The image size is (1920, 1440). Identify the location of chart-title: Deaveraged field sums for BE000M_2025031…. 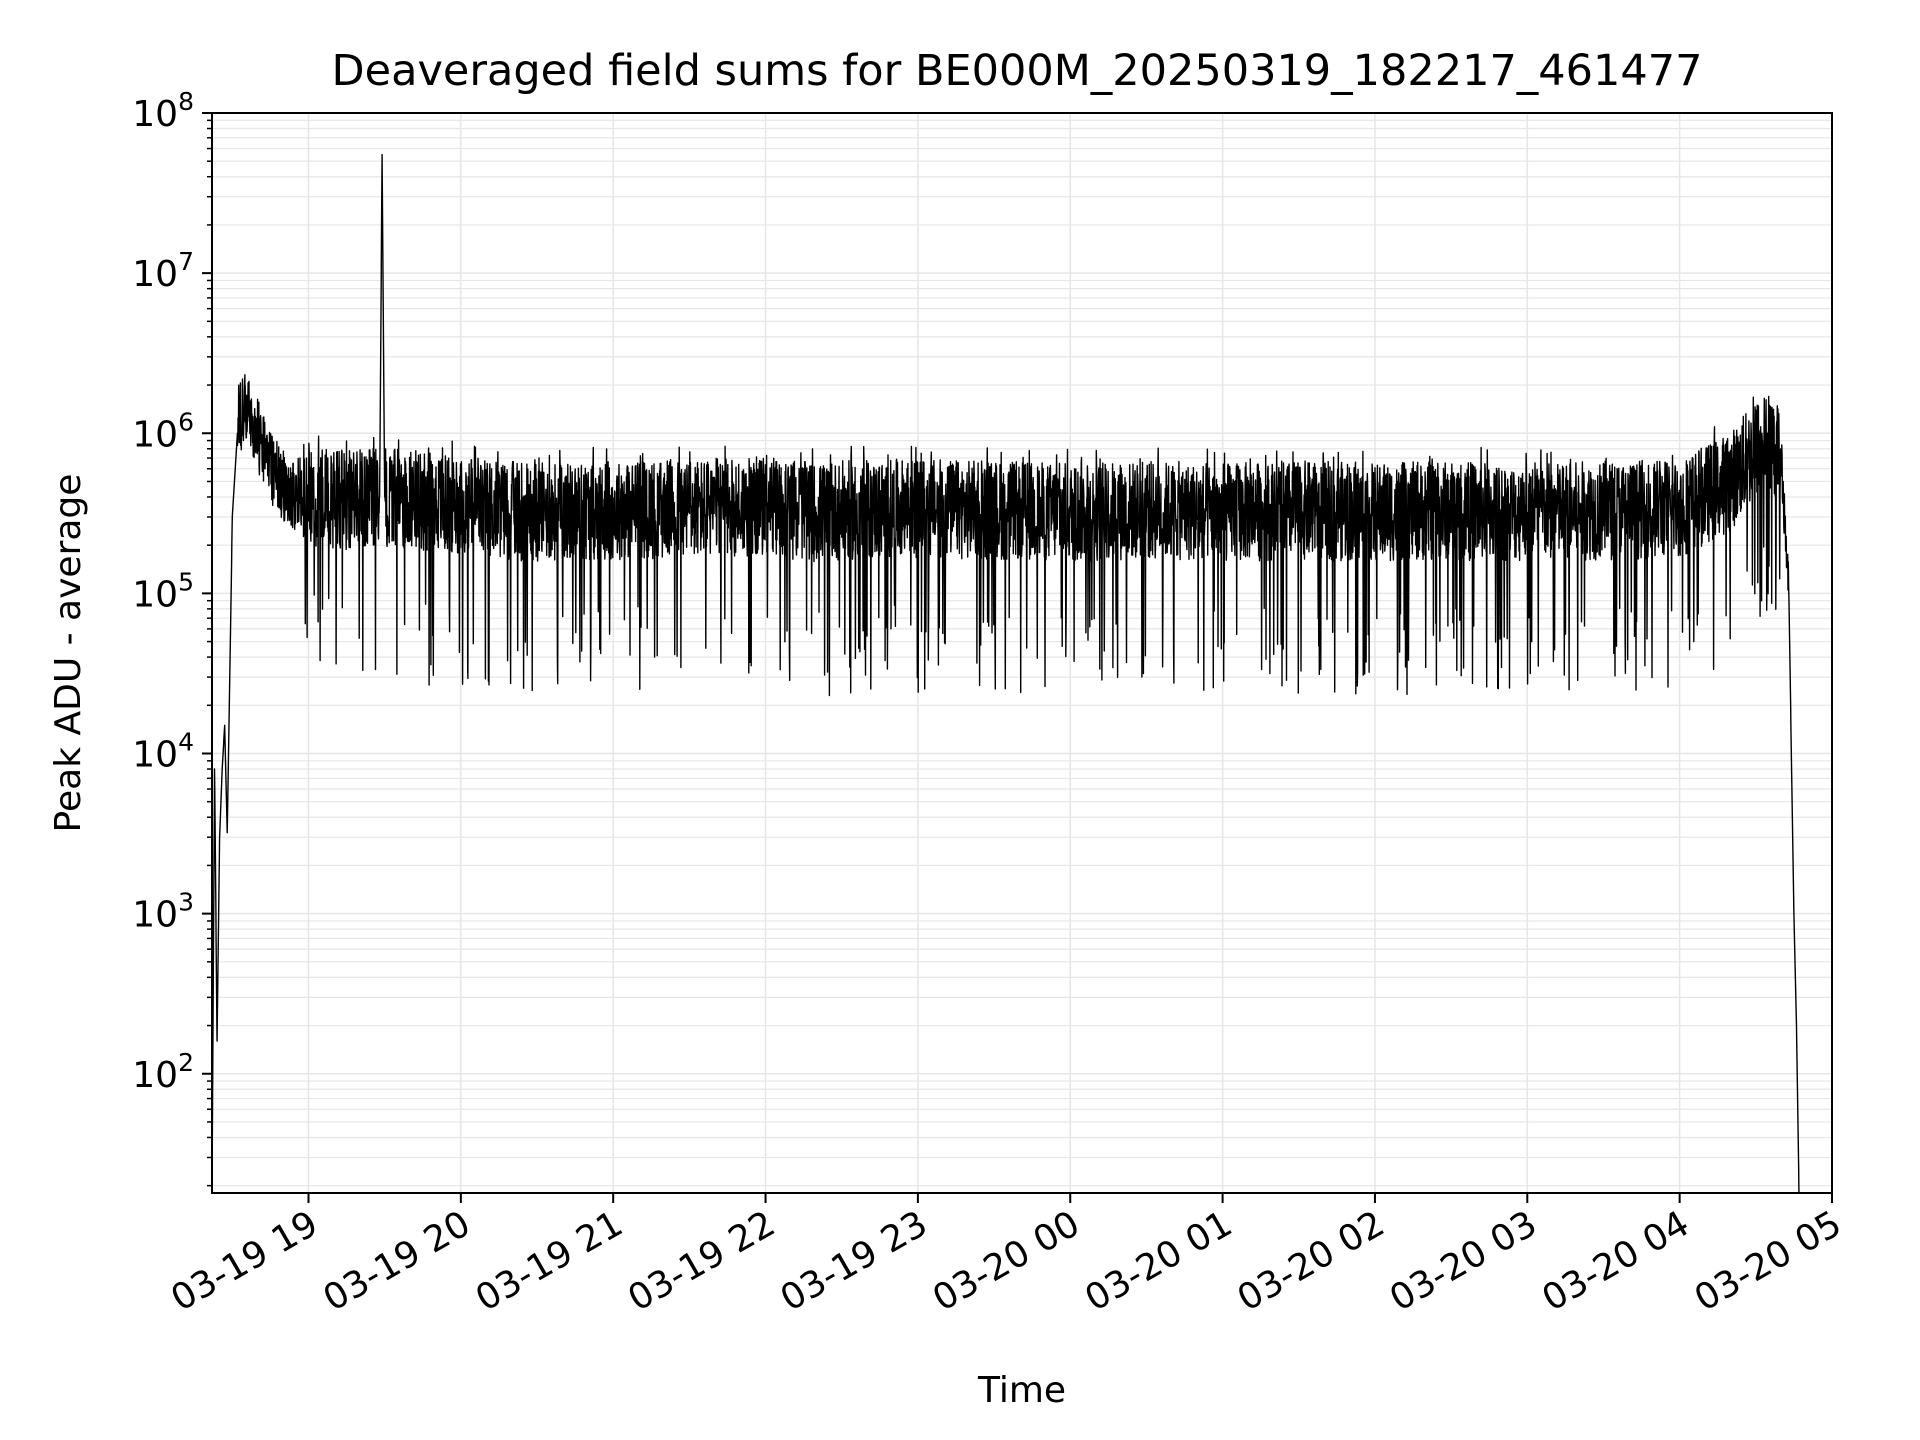
(1017, 71).